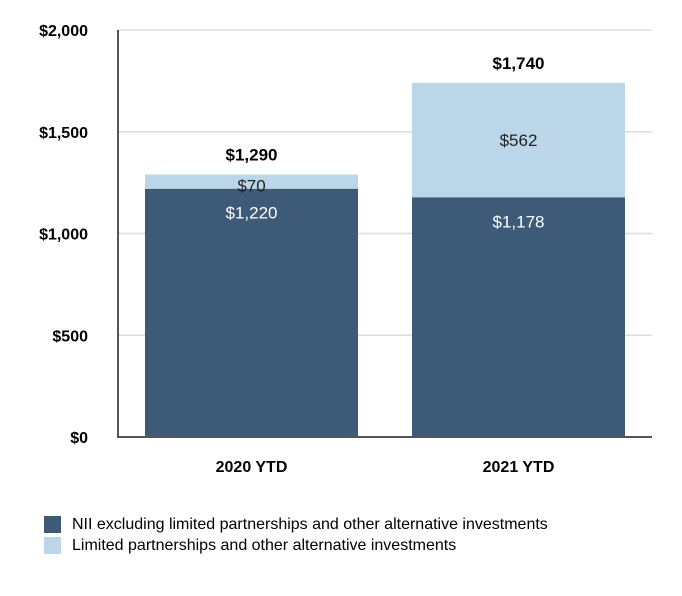 The width and height of the screenshot is (682, 596). I want to click on x-axis-ticks: 2020 YTD 2021 YTD, so click(385, 467).